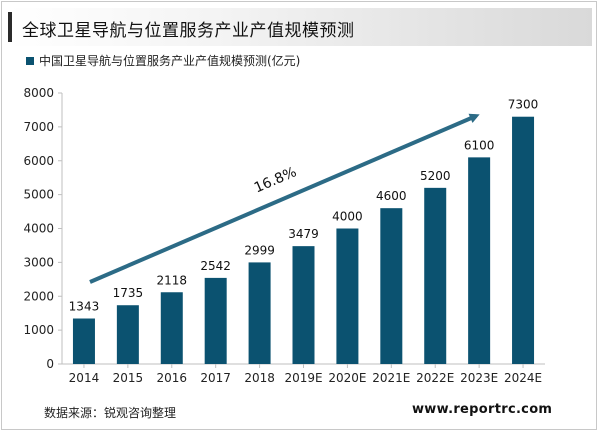 The width and height of the screenshot is (600, 433). I want to click on y-tick-label: 8000, so click(38, 93).